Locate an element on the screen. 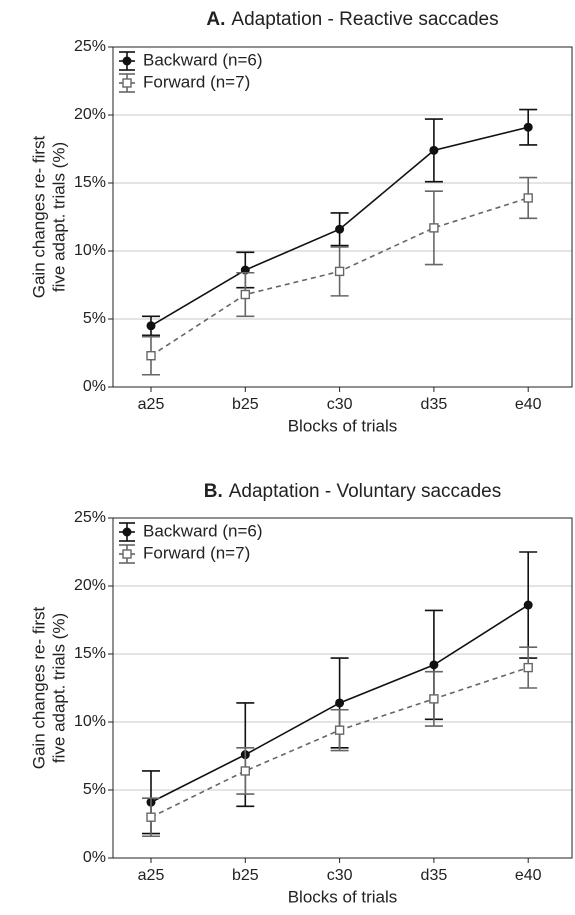 The image size is (575, 915). chart-title: B. Adaptation - Voluntary saccades is located at coordinates (353, 491).